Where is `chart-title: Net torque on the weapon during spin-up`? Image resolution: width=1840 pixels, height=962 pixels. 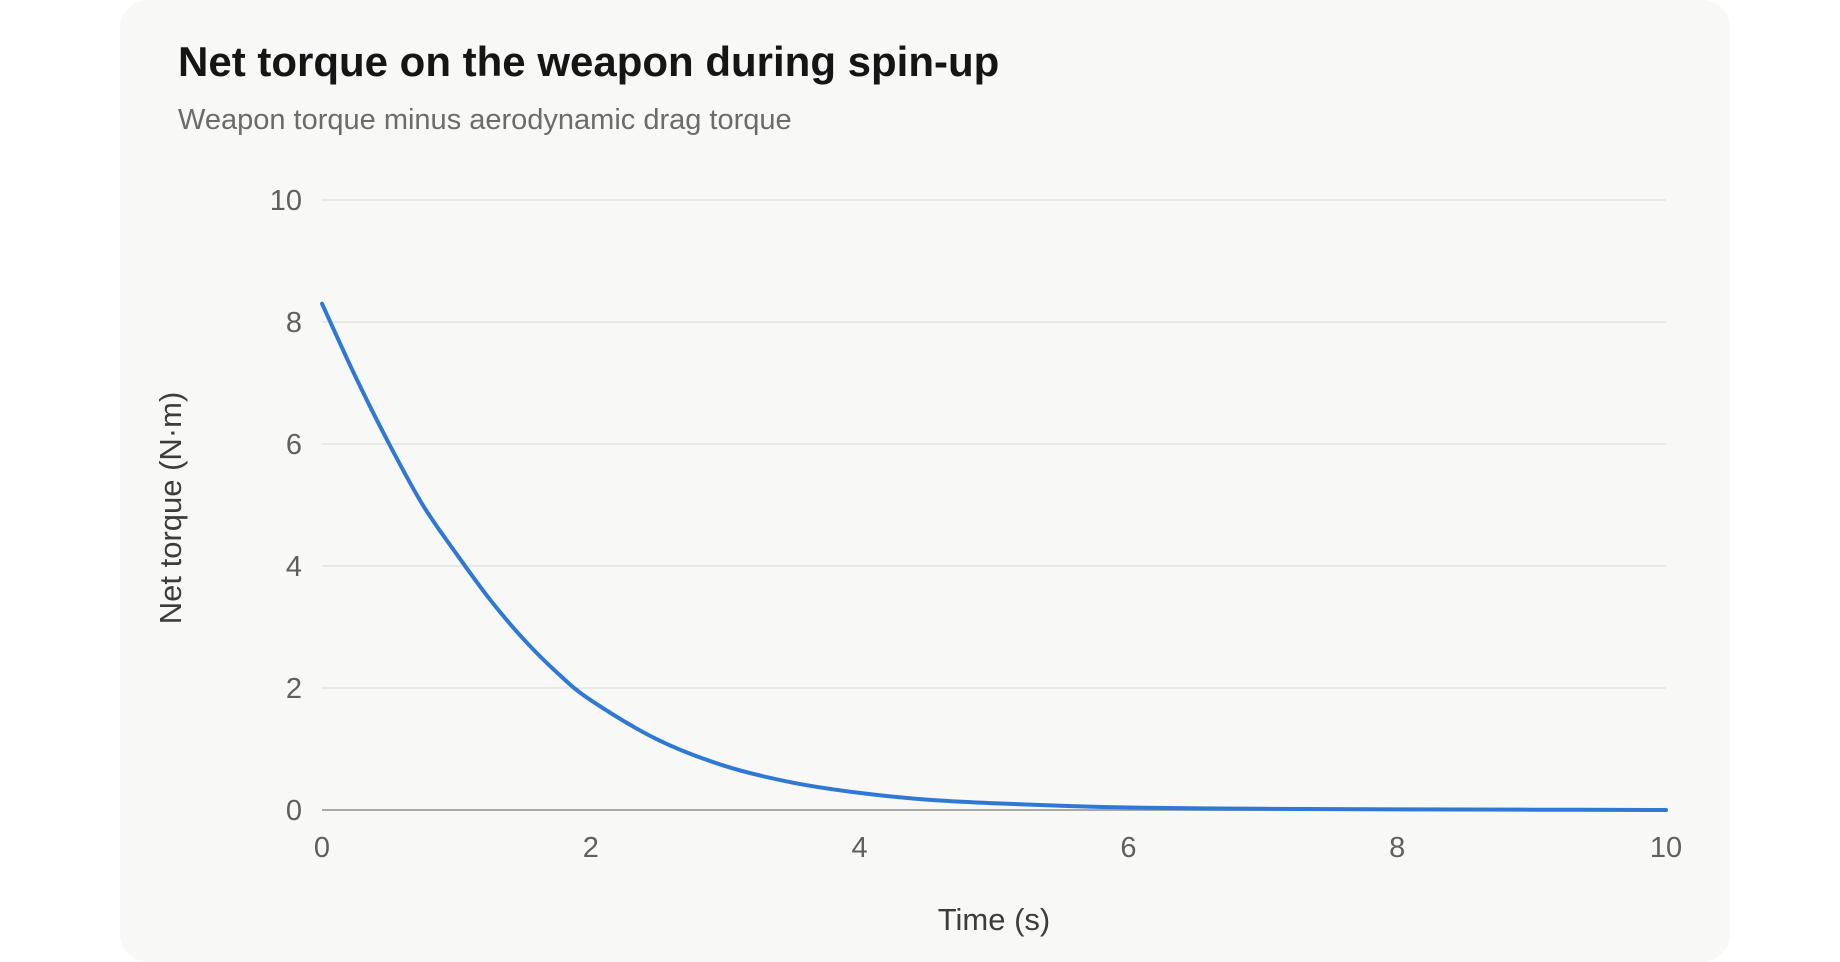 chart-title: Net torque on the weapon during spin-up is located at coordinates (589, 61).